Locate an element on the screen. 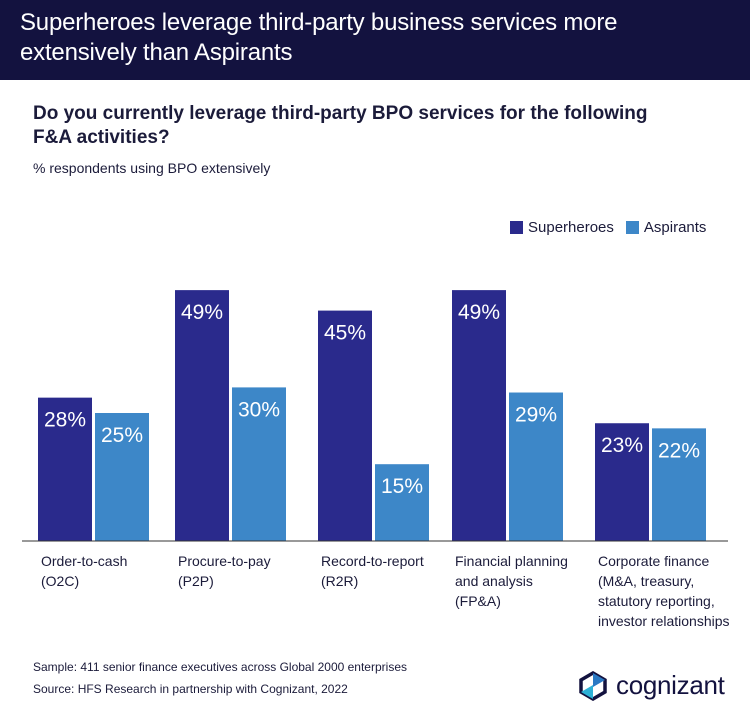 Image resolution: width=750 pixels, height=727 pixels. data-label-aspirants: 22% is located at coordinates (679, 450).